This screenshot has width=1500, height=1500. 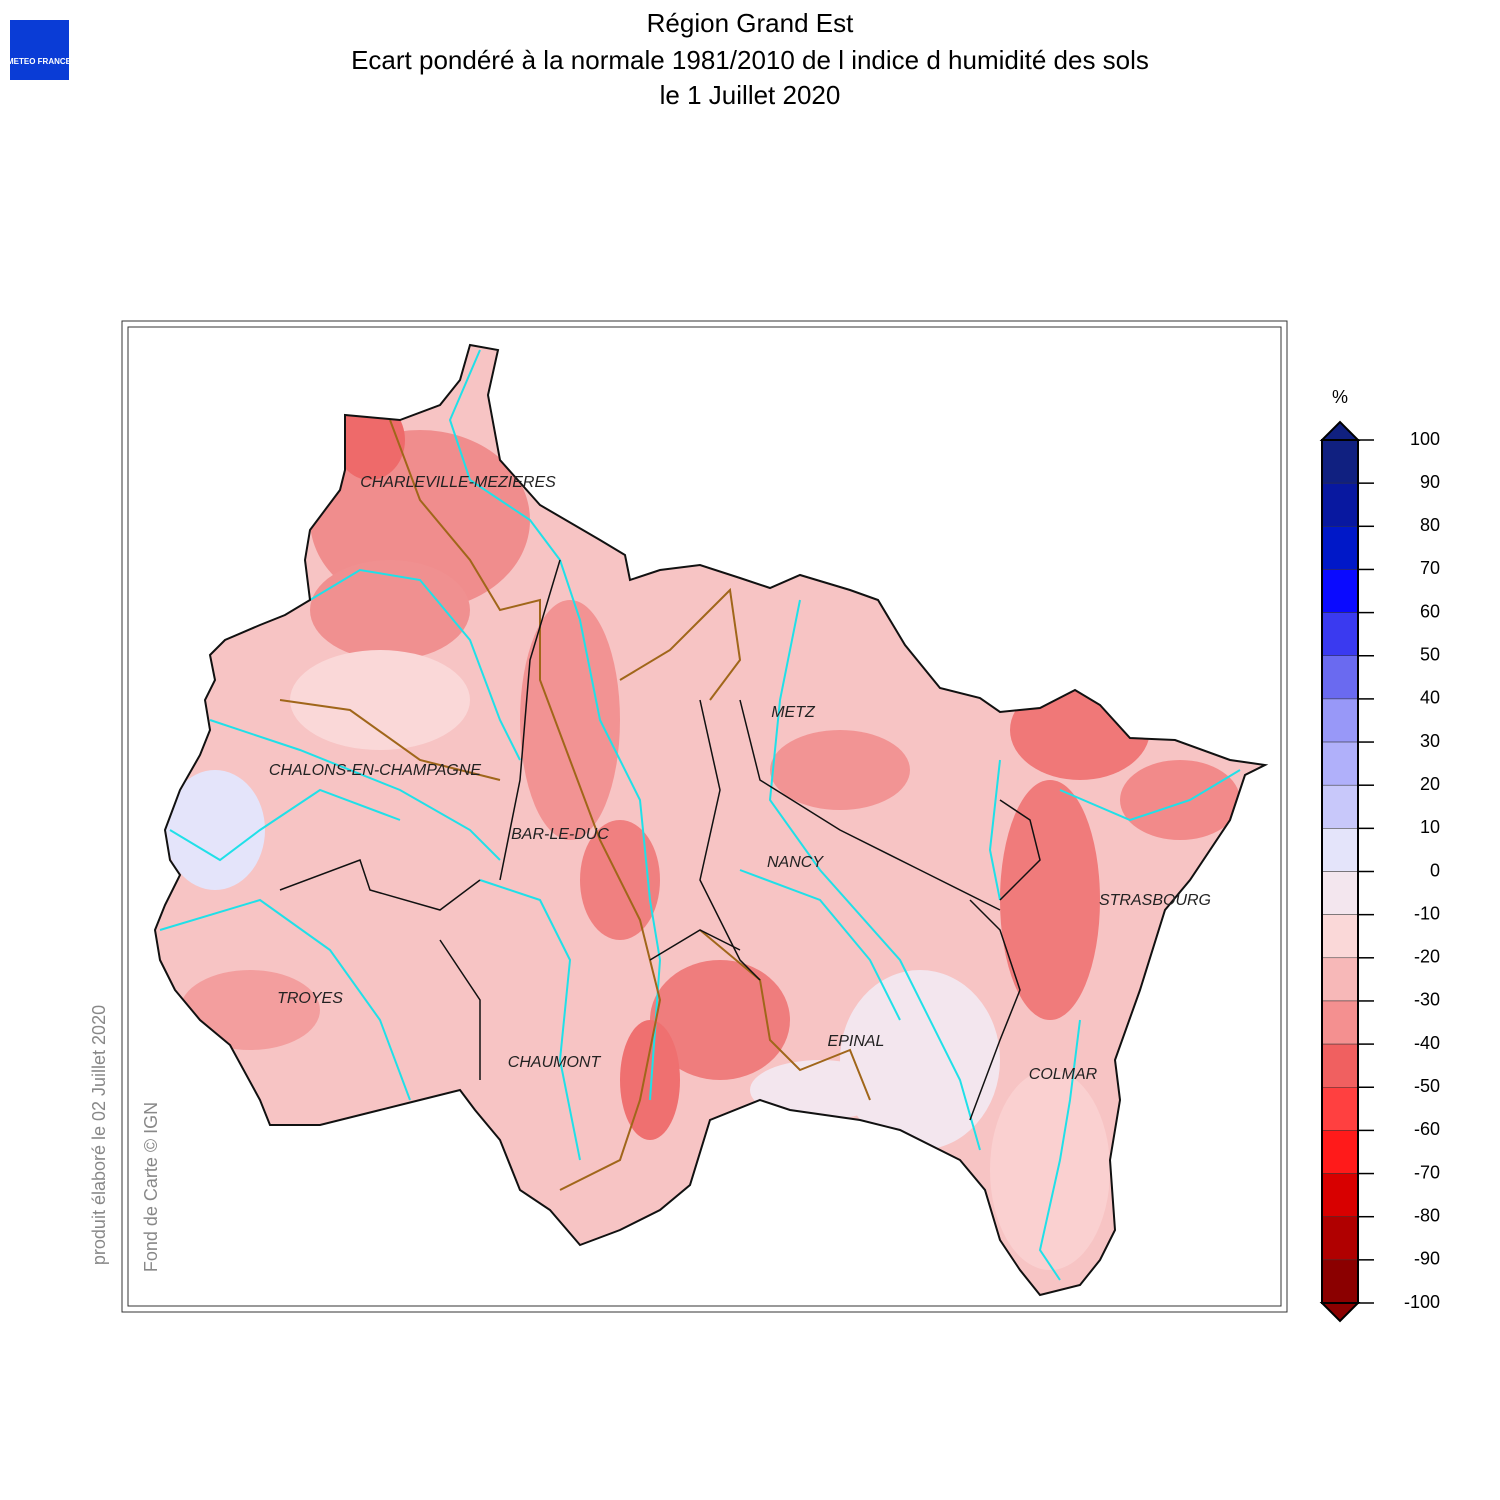 What do you see at coordinates (1422, 1302) in the screenshot?
I see `colorbar-tick-label: -100` at bounding box center [1422, 1302].